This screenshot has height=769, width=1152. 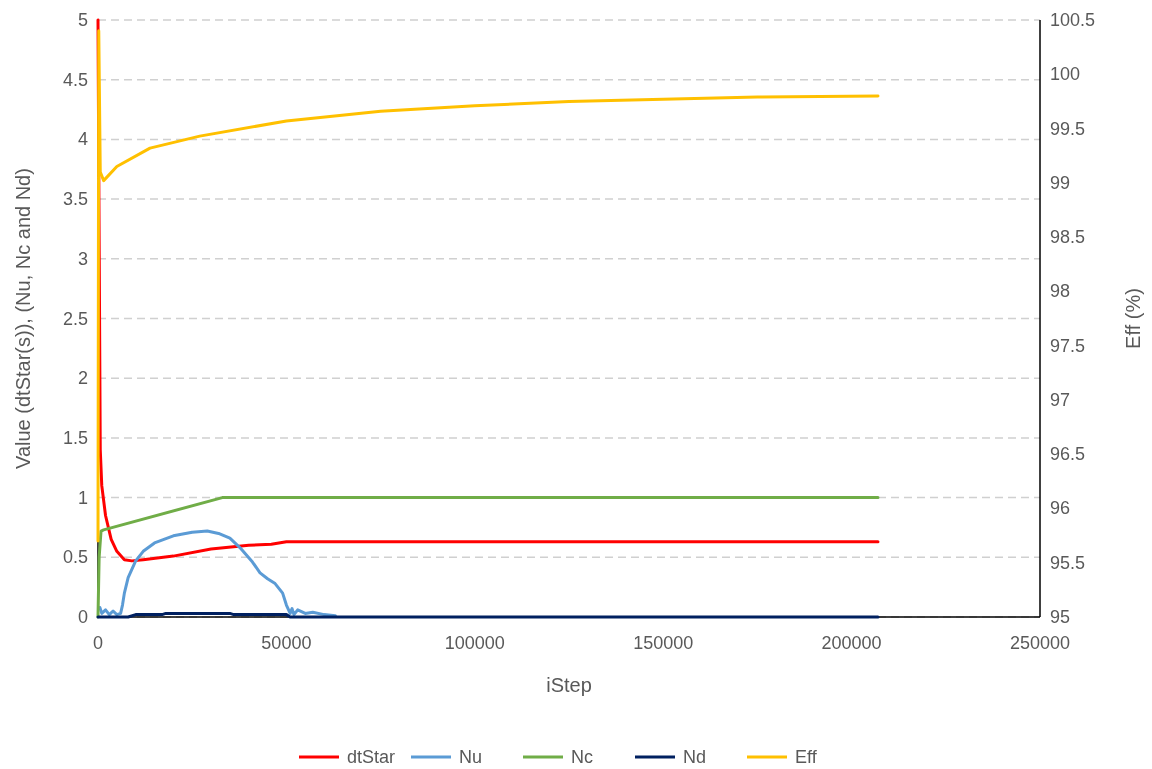 I want to click on x-tick-label: 50000, so click(x=286, y=643).